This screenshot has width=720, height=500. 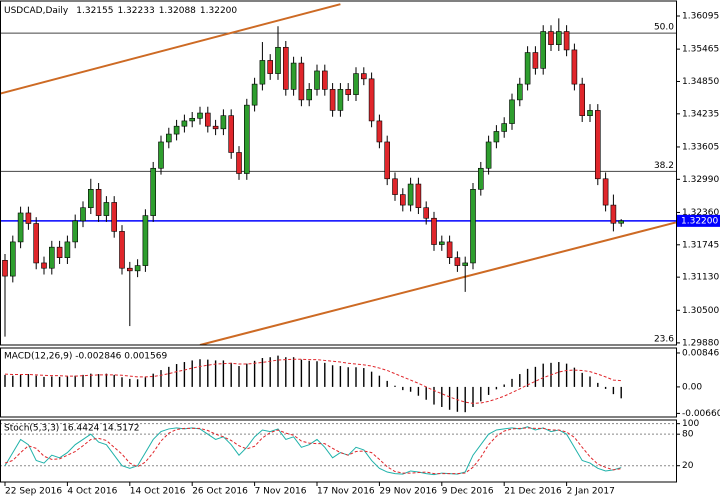 What do you see at coordinates (700, 147) in the screenshot?
I see `y-tick-label: 1.33605` at bounding box center [700, 147].